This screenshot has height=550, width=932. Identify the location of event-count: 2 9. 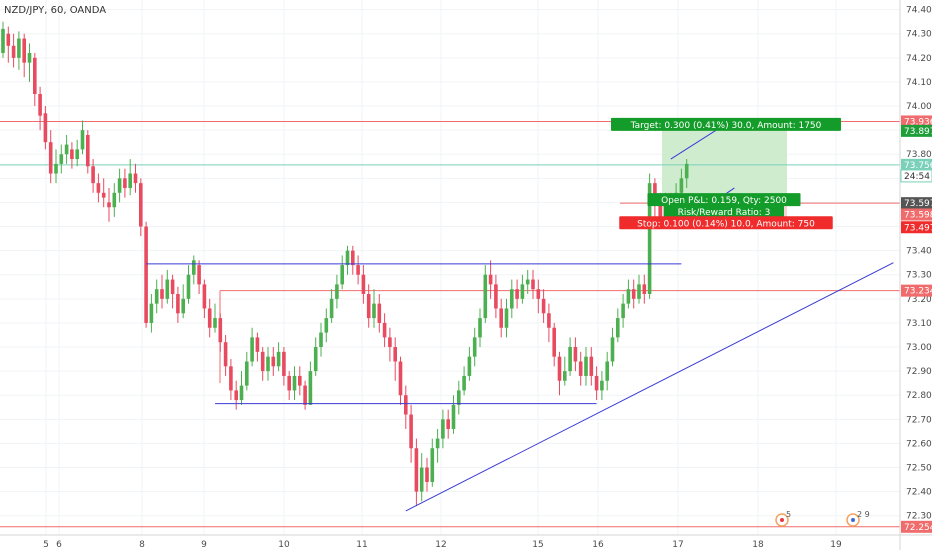
(863, 514).